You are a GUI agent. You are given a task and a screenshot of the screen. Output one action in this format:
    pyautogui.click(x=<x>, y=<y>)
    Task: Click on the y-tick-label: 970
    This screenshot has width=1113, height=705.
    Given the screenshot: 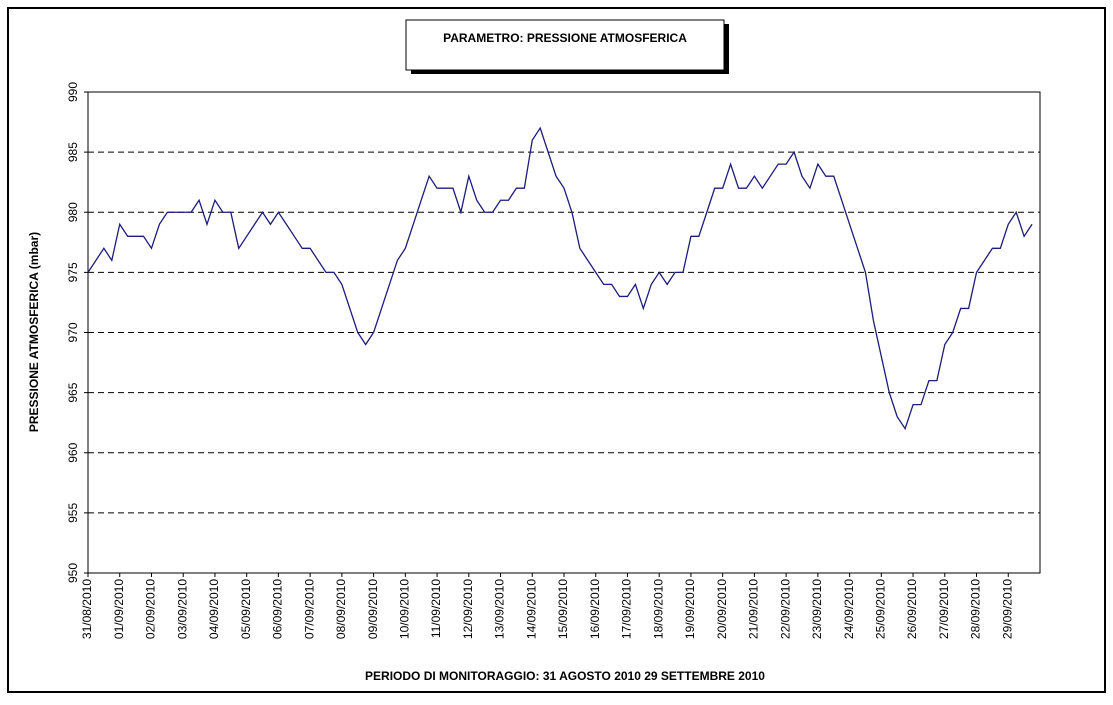 What is the action you would take?
    pyautogui.click(x=73, y=332)
    